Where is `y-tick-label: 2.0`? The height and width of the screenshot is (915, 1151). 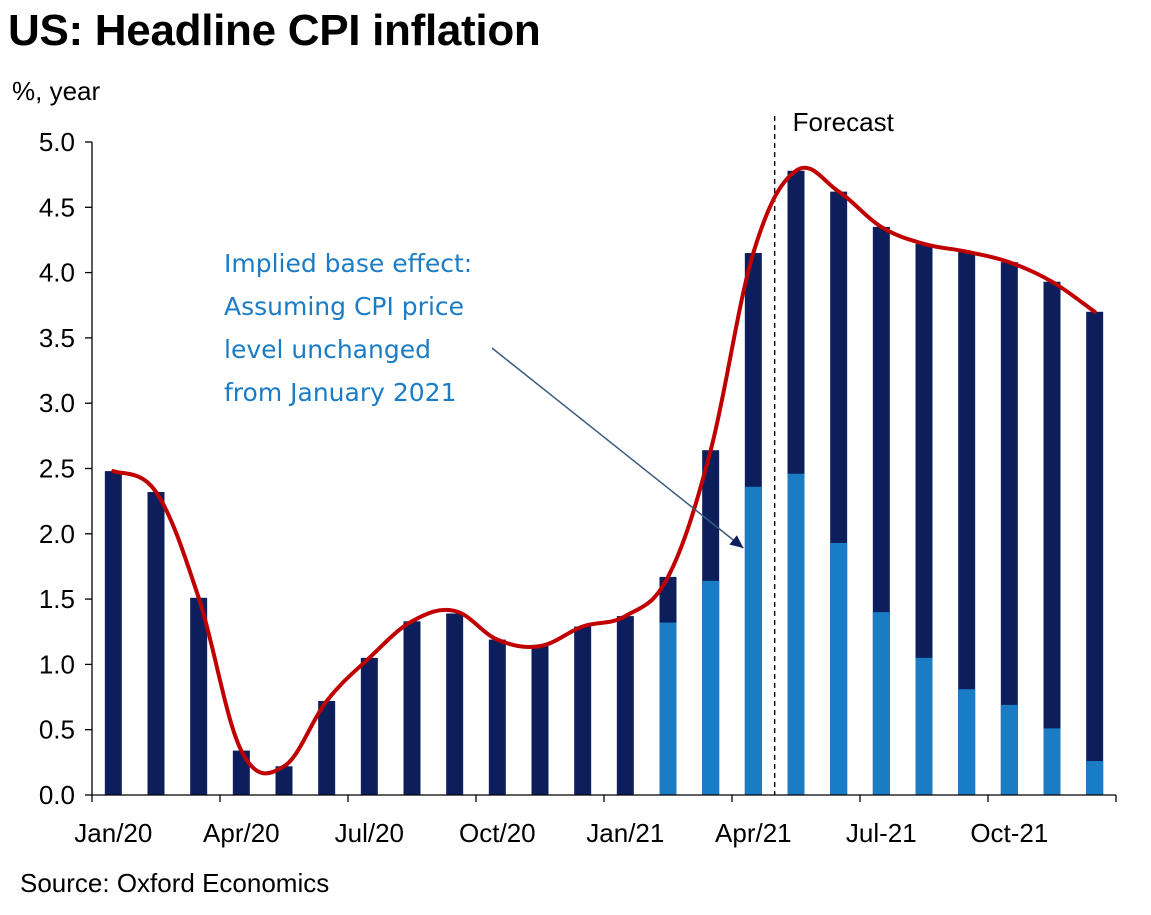
y-tick-label: 2.0 is located at coordinates (57, 534).